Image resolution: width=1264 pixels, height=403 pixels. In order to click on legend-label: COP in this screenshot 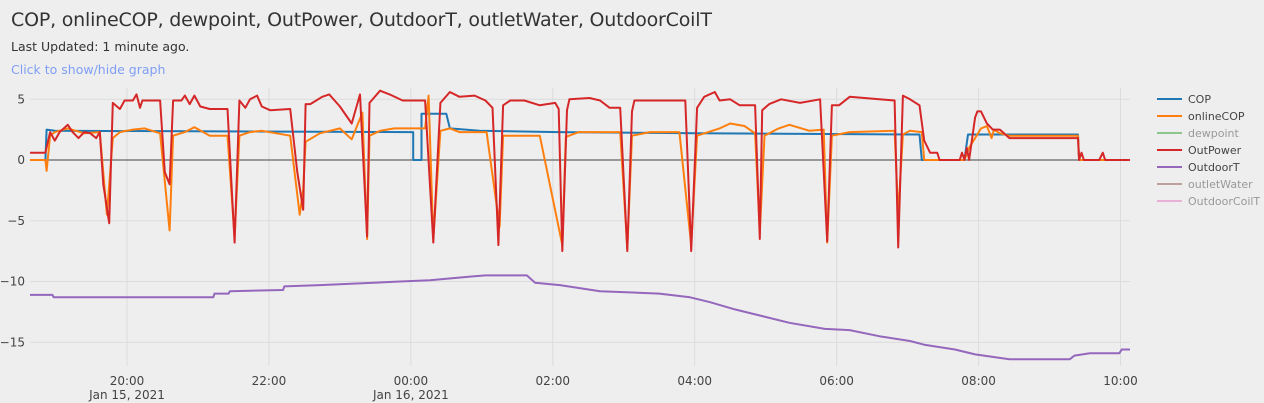, I will do `click(1199, 99)`.